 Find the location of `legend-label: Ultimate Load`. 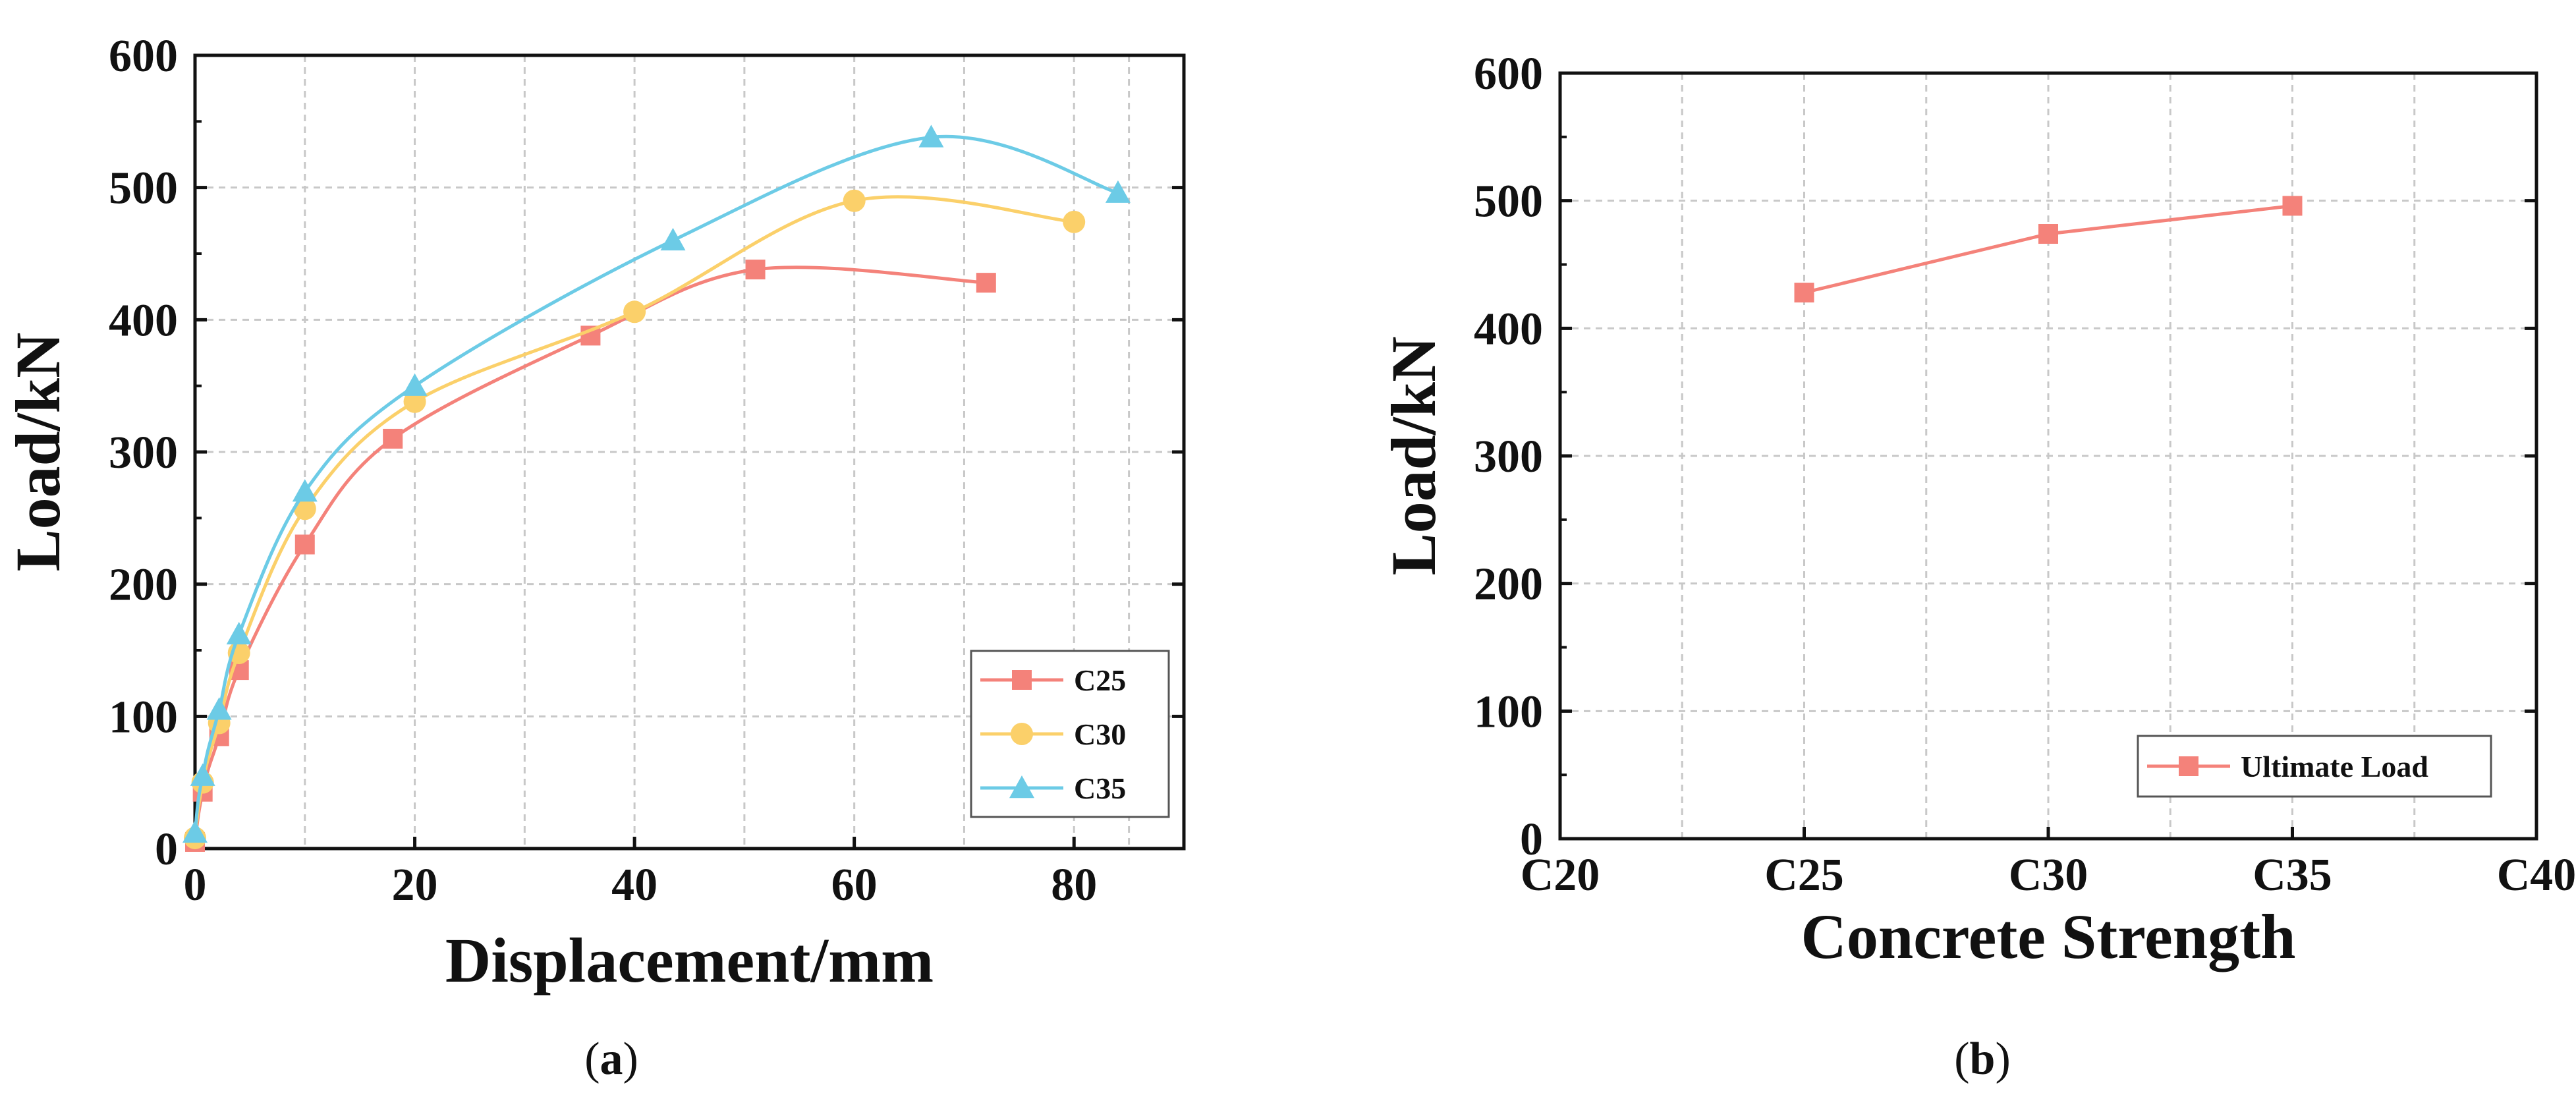

legend-label: Ultimate Load is located at coordinates (2334, 767).